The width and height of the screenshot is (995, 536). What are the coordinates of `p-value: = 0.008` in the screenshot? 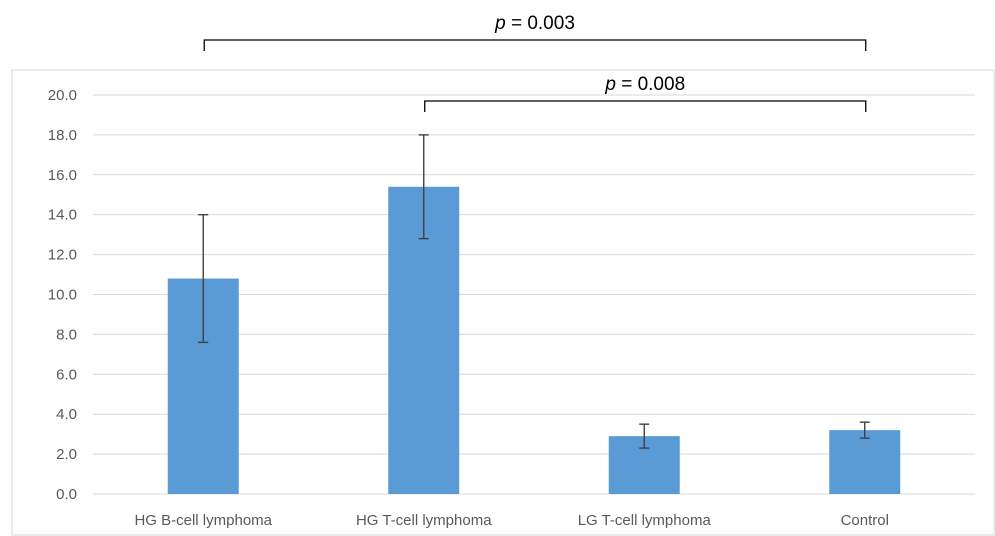 It's located at (650, 84).